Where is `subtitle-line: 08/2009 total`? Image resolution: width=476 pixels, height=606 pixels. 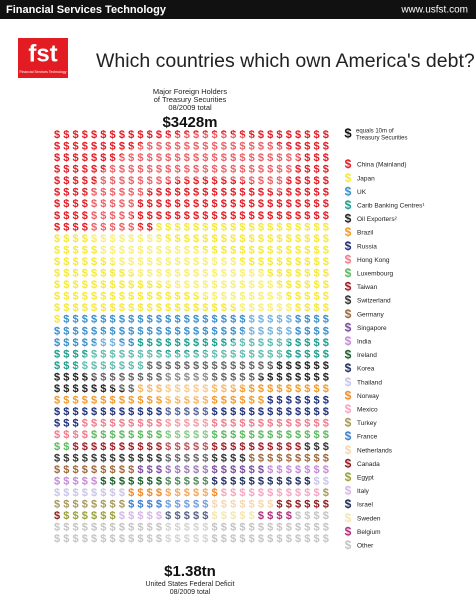 subtitle-line: 08/2009 total is located at coordinates (190, 107).